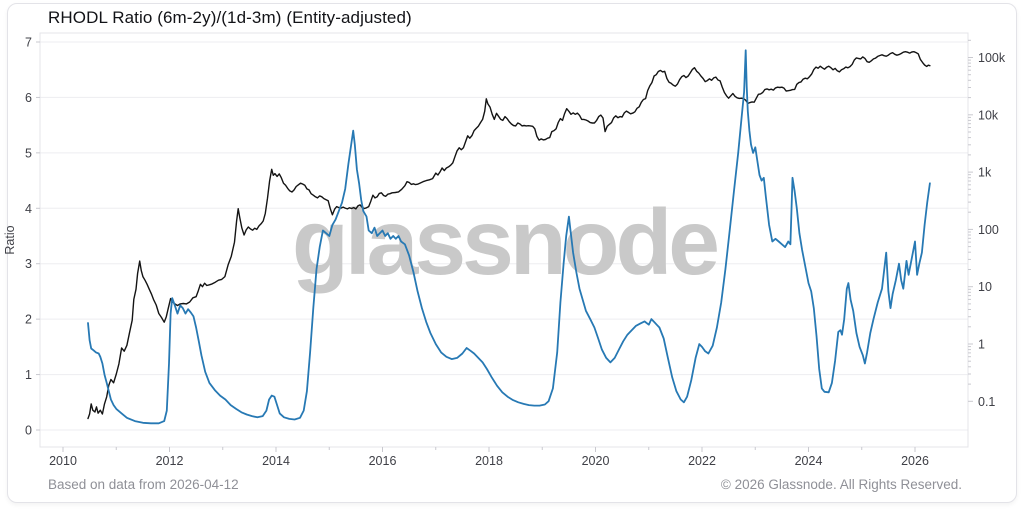 This screenshot has width=1023, height=515. Describe the element at coordinates (915, 461) in the screenshot. I see `x-axis-tick-label: 2026` at that location.